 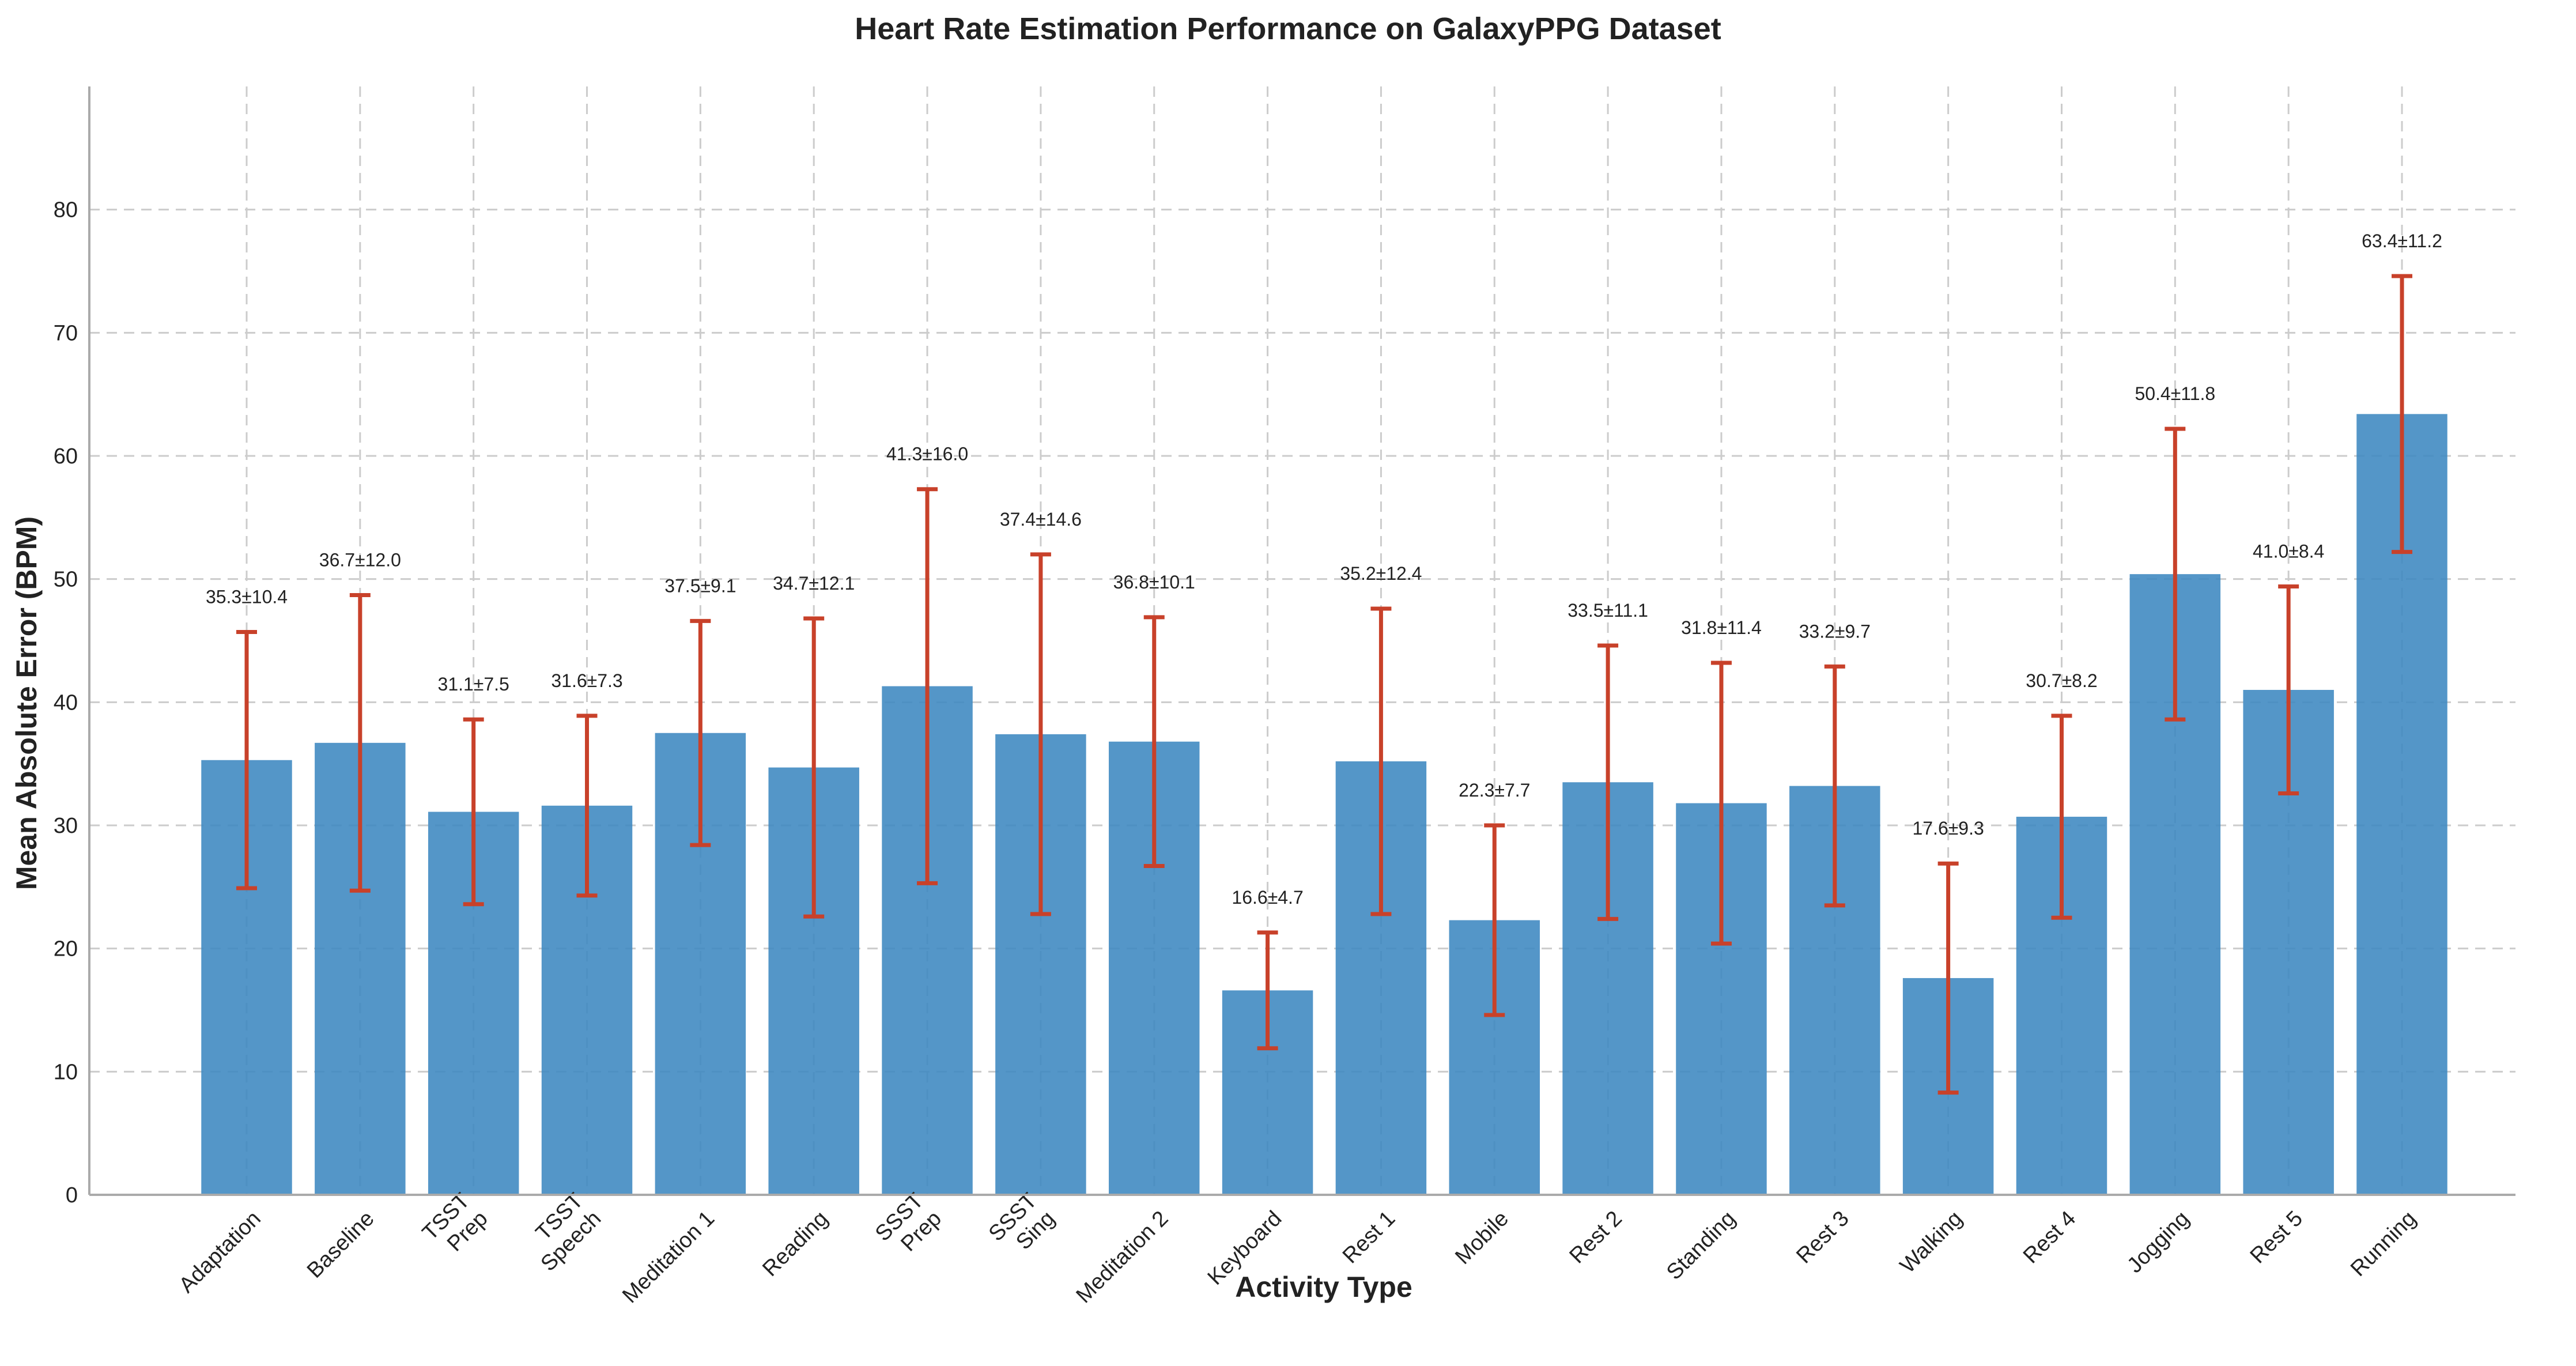 I want to click on data-label: 50.4±11.8, so click(x=2175, y=393).